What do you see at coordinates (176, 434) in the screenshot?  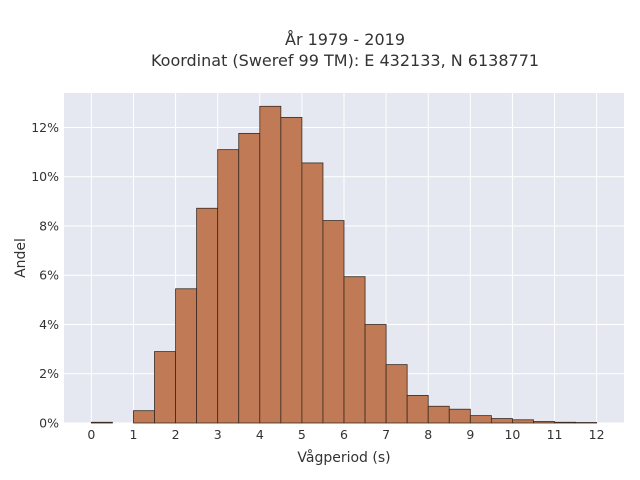 I see `x-tick-label: 2` at bounding box center [176, 434].